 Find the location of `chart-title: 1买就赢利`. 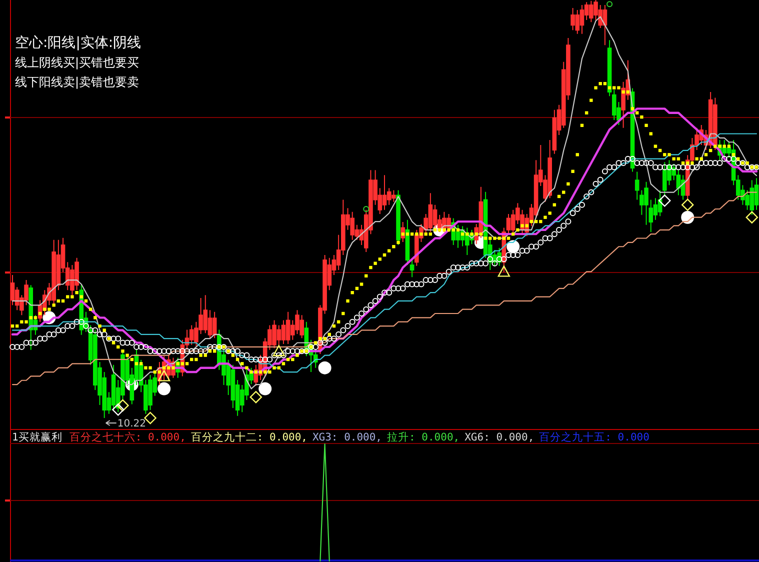

chart-title: 1买就赢利 is located at coordinates (37, 437).